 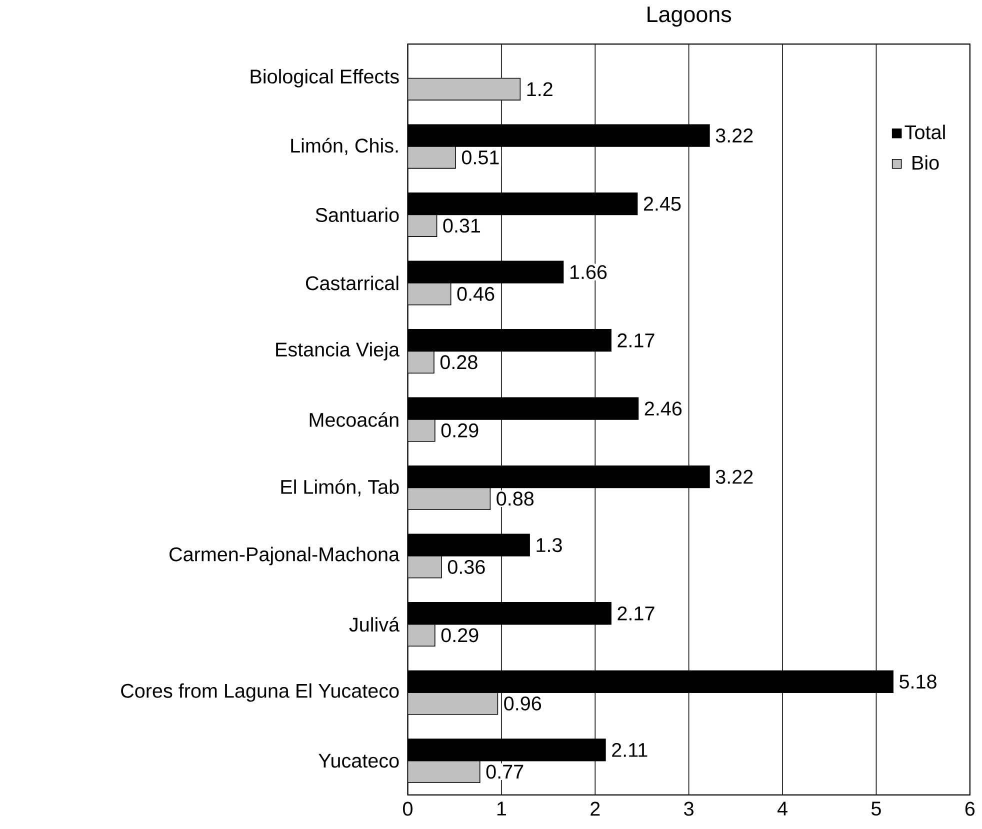 I want to click on x-tick-label: 0, so click(x=407, y=809).